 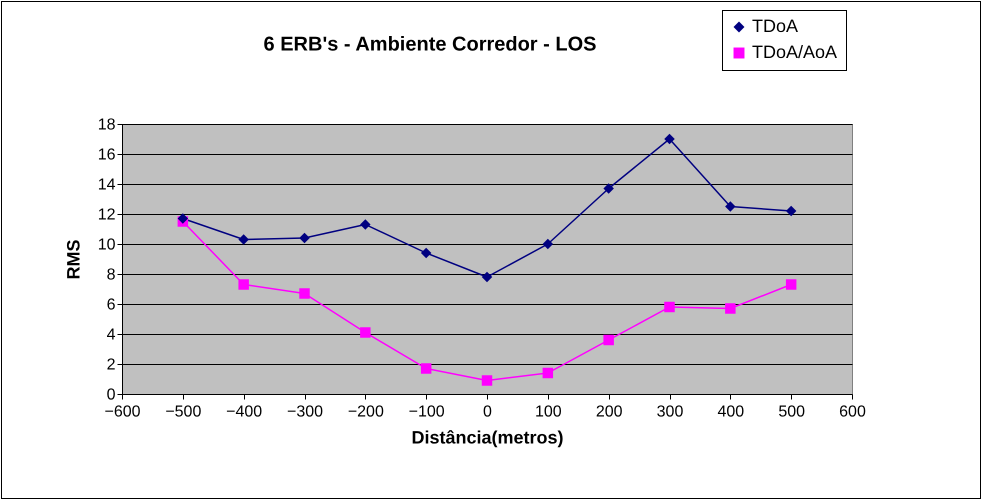 What do you see at coordinates (74, 260) in the screenshot?
I see `y-axis-title: RMS` at bounding box center [74, 260].